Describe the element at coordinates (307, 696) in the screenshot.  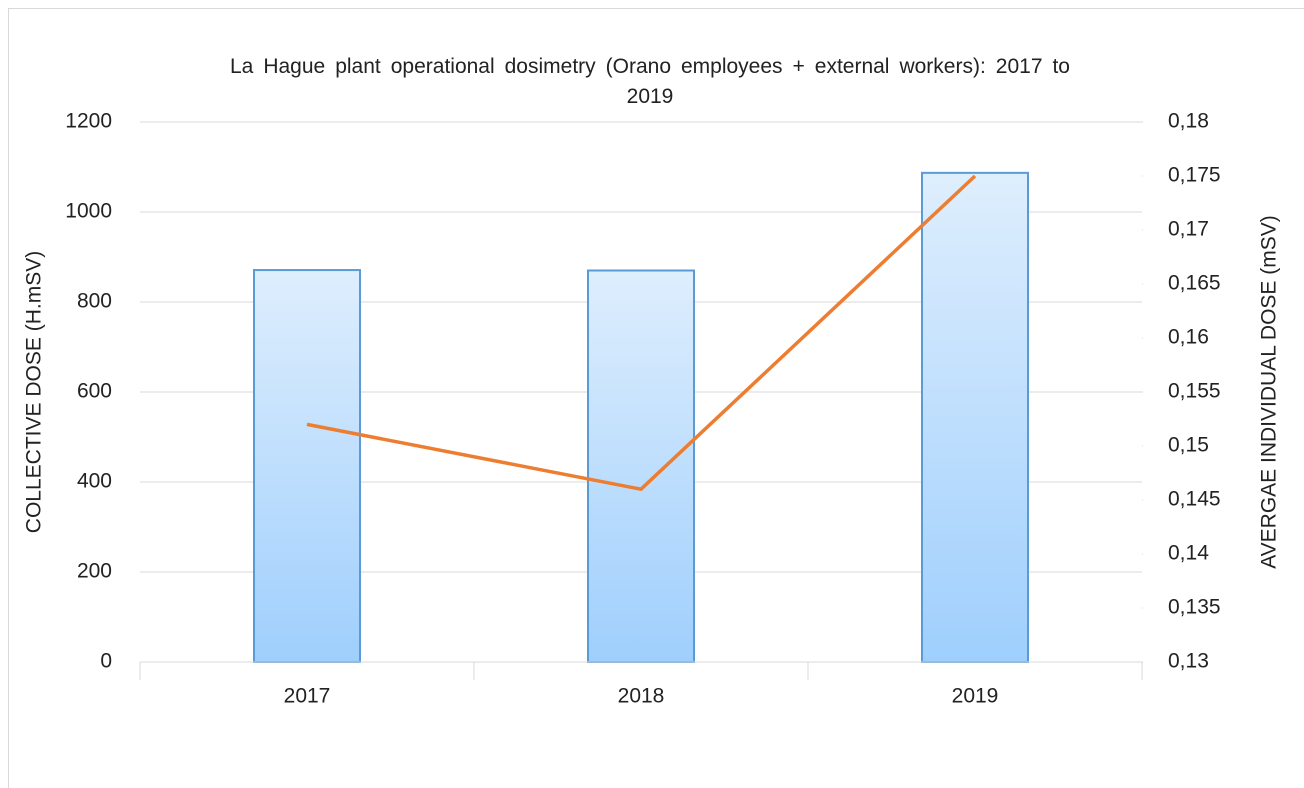
I see `x-tick-label: 2017` at that location.